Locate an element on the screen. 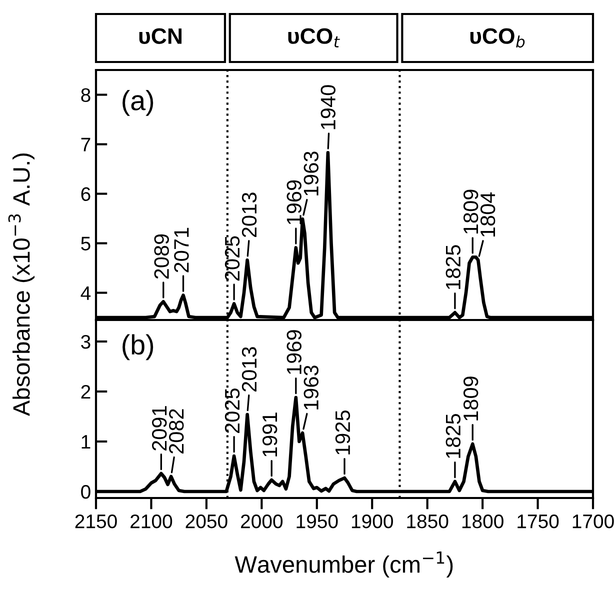 This screenshot has height=597, width=615. x-tick-label: 1850 is located at coordinates (427, 521).